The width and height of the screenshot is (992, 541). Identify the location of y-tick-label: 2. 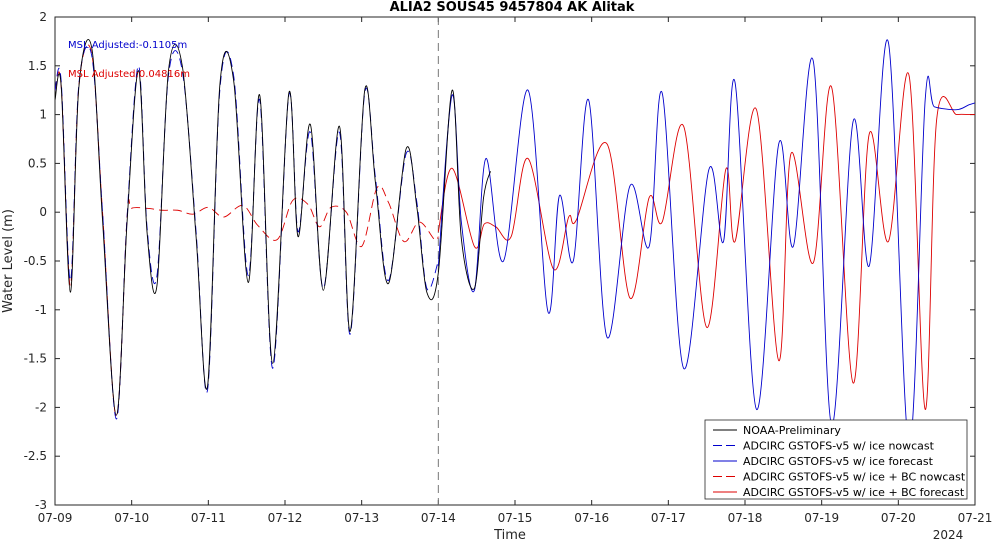
(43, 17).